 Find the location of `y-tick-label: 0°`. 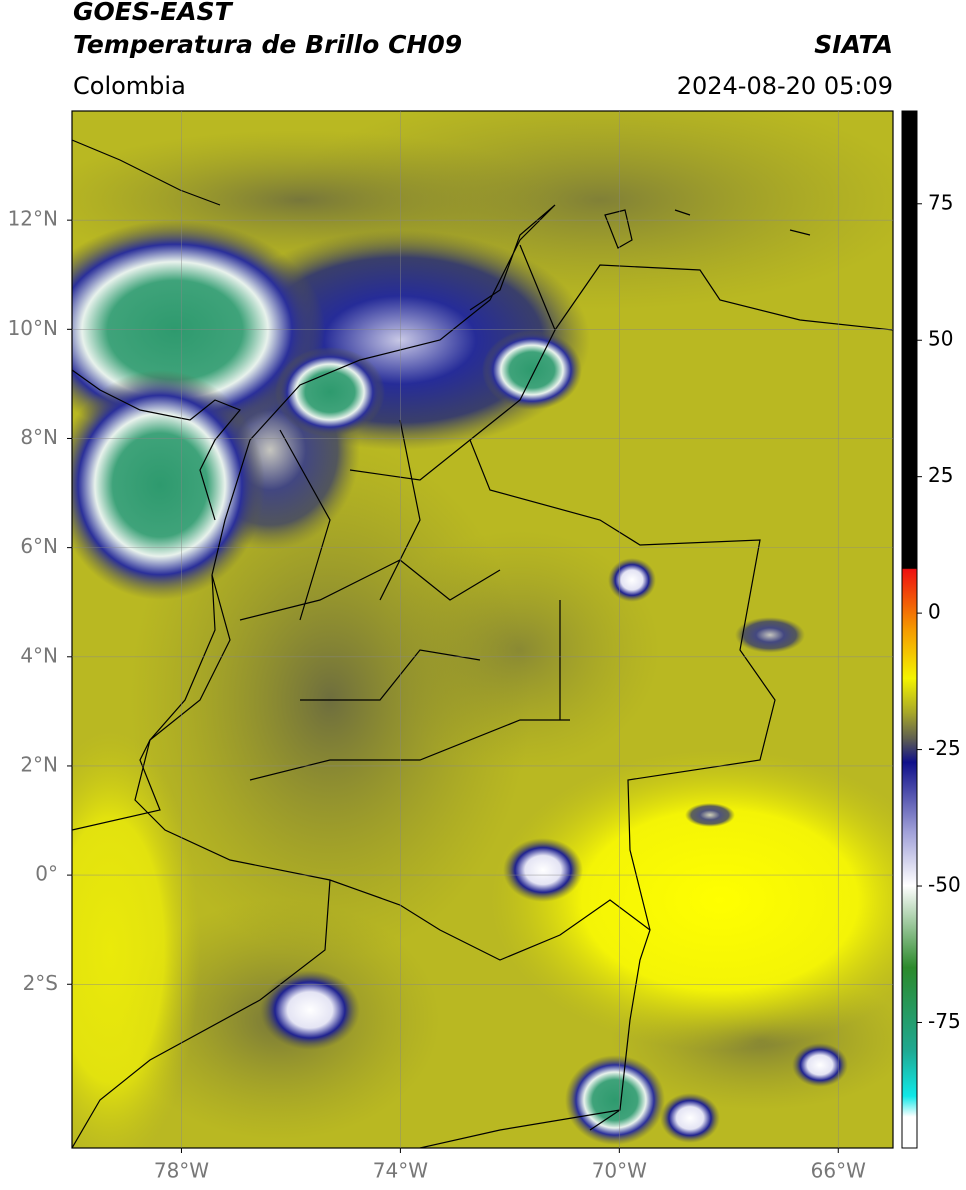

y-tick-label: 0° is located at coordinates (46, 874).